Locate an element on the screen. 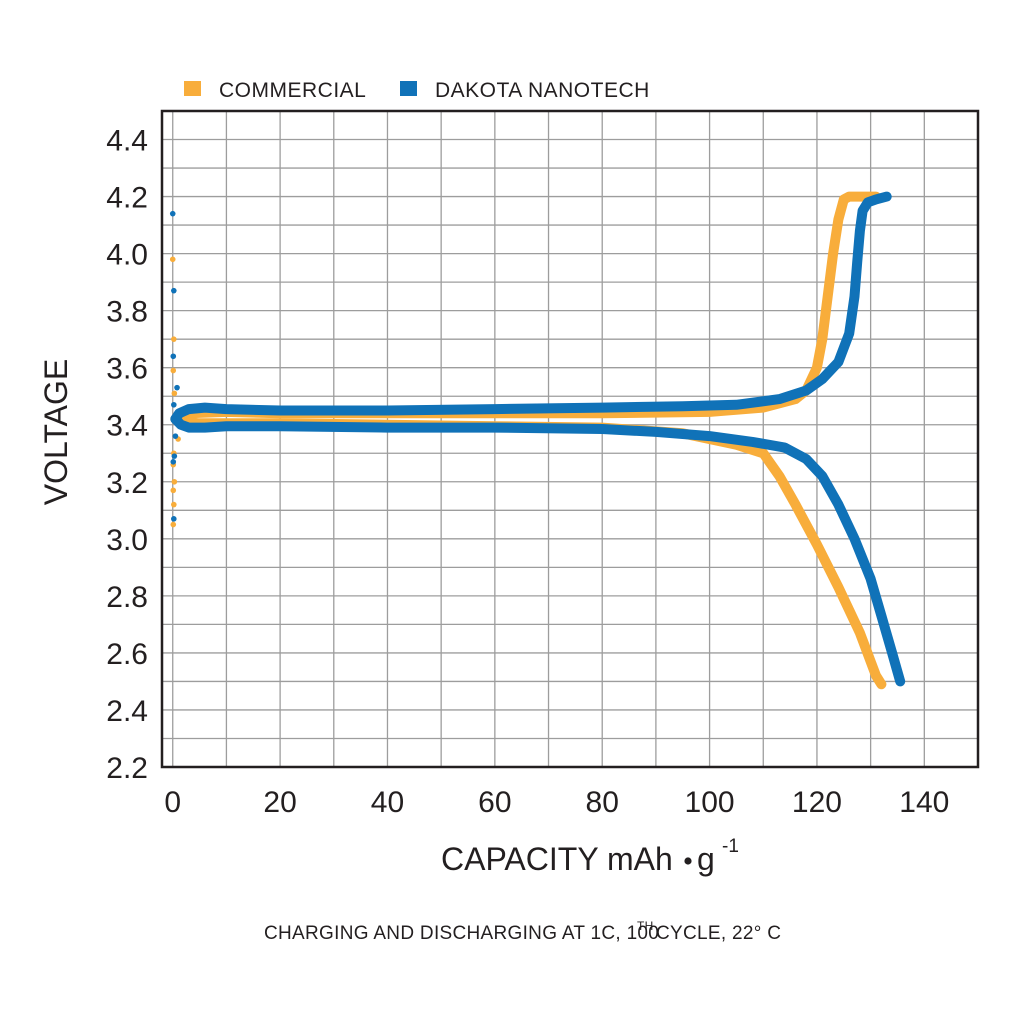  x-tick-label: 80 is located at coordinates (602, 802).